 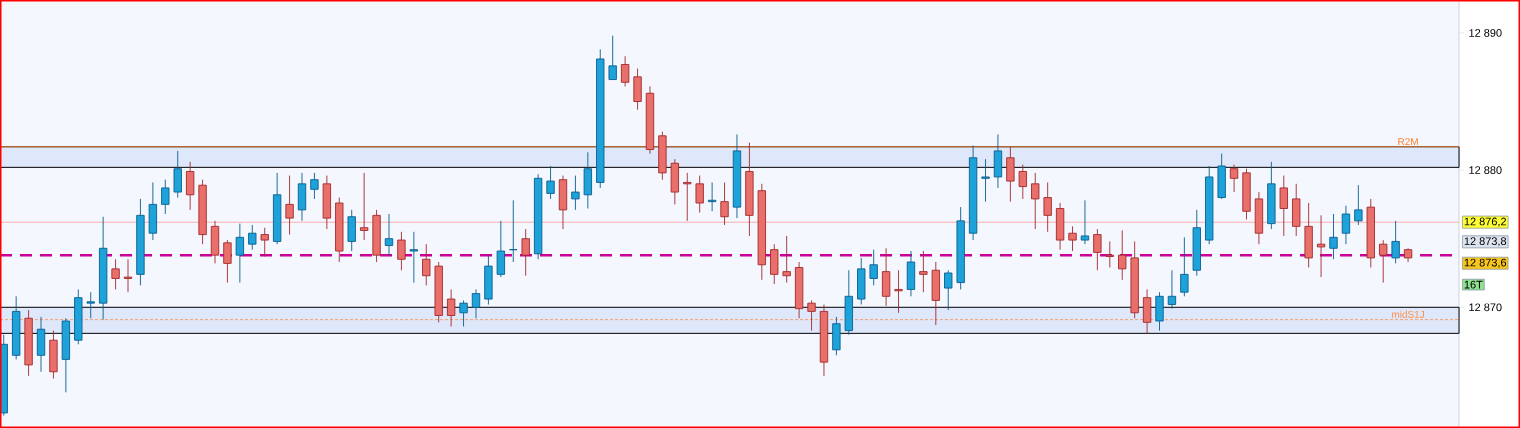 I want to click on y-tick-label: 12 870, so click(x=1485, y=307).